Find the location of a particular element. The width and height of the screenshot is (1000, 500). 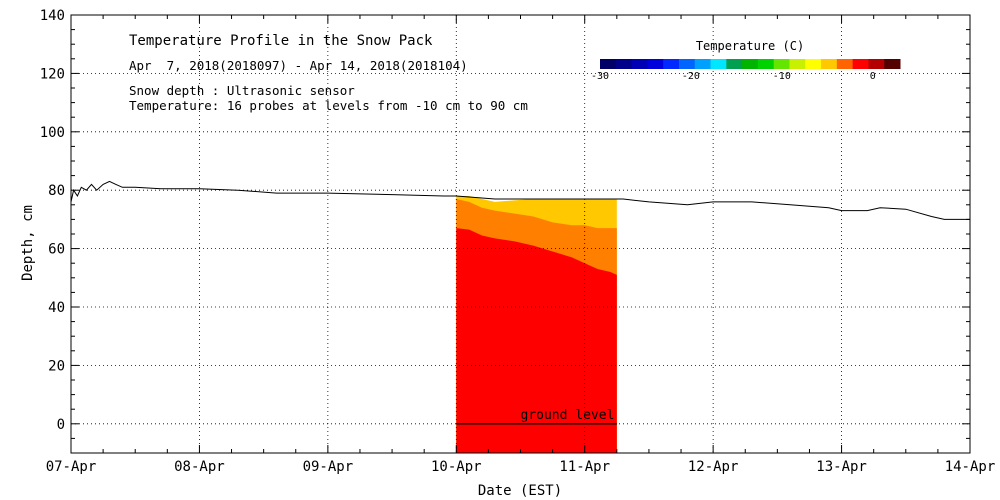

temperature-colorbar: Temperature (C) -30 -20 -10 0 is located at coordinates (746, 60).